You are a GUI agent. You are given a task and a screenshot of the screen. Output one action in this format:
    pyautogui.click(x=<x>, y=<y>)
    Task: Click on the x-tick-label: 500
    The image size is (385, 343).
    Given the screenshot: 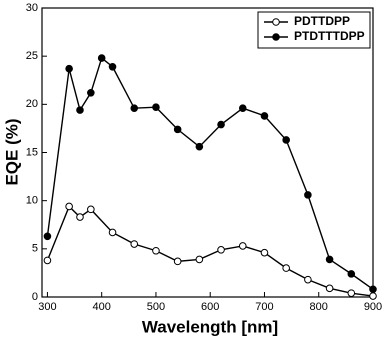 What is the action you would take?
    pyautogui.click(x=156, y=307)
    